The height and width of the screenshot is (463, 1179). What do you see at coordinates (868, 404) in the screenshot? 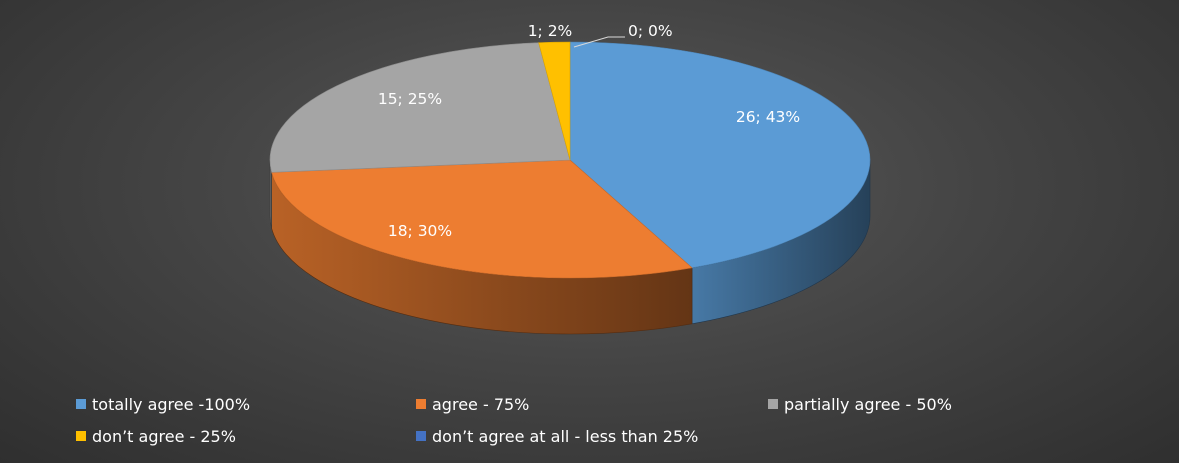
I see `legend-label: partially agree - 50%` at bounding box center [868, 404].